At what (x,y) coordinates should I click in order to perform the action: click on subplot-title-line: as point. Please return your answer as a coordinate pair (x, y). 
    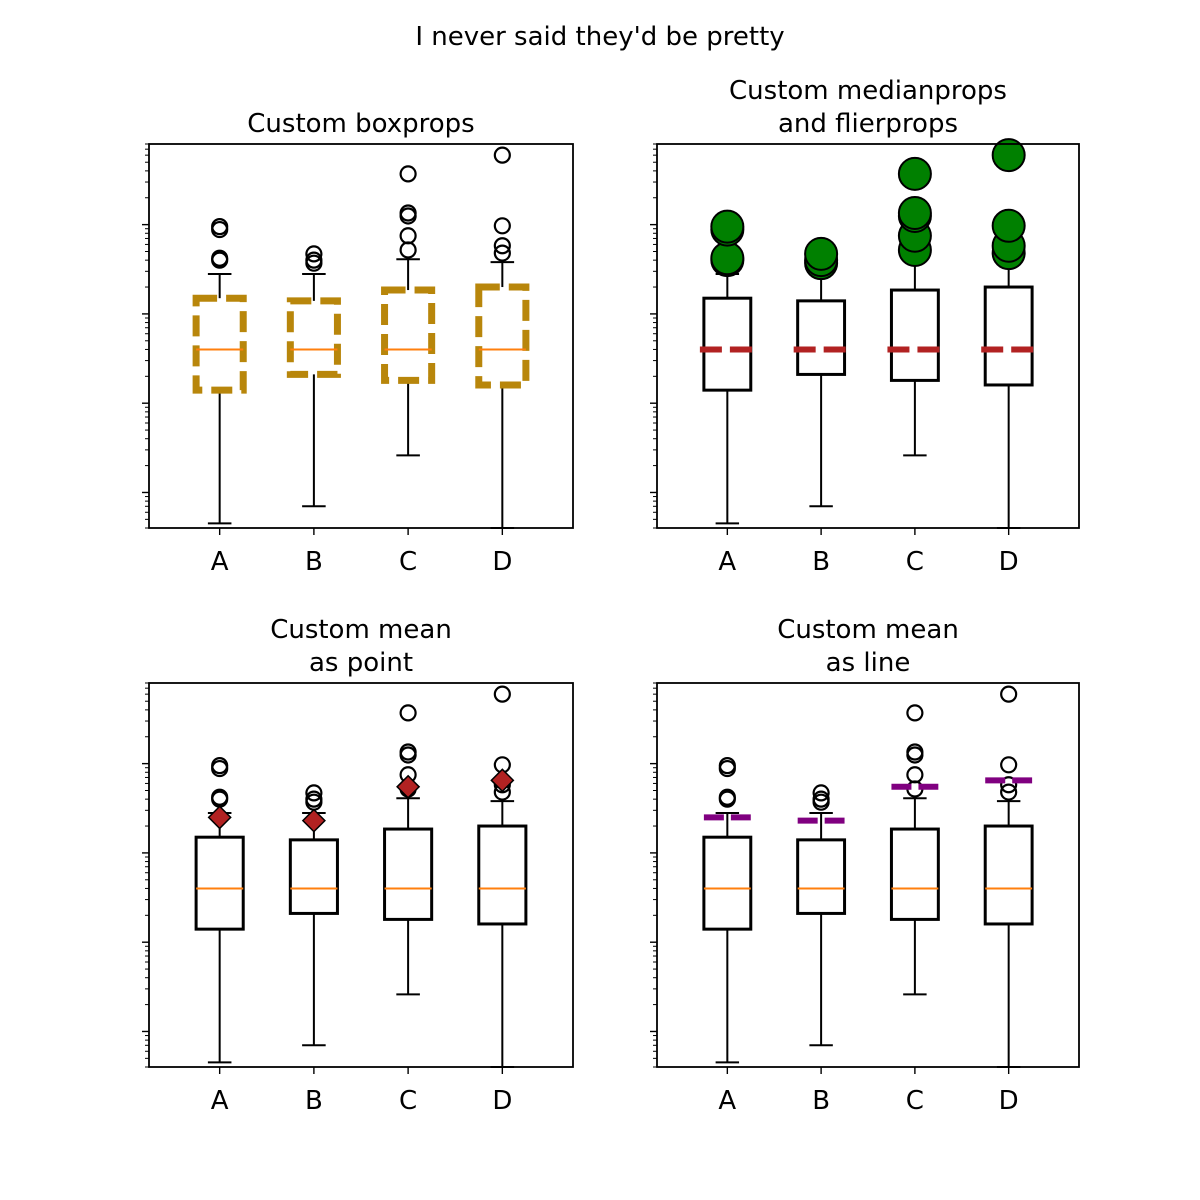
    Looking at the image, I should click on (361, 663).